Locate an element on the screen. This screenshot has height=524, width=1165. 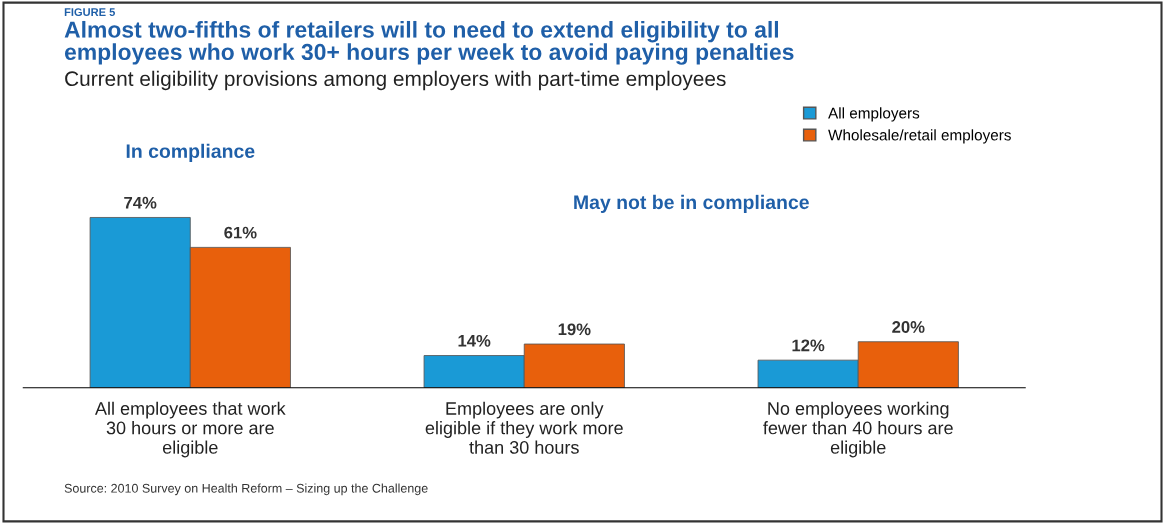
legend-label: All employers is located at coordinates (874, 114).